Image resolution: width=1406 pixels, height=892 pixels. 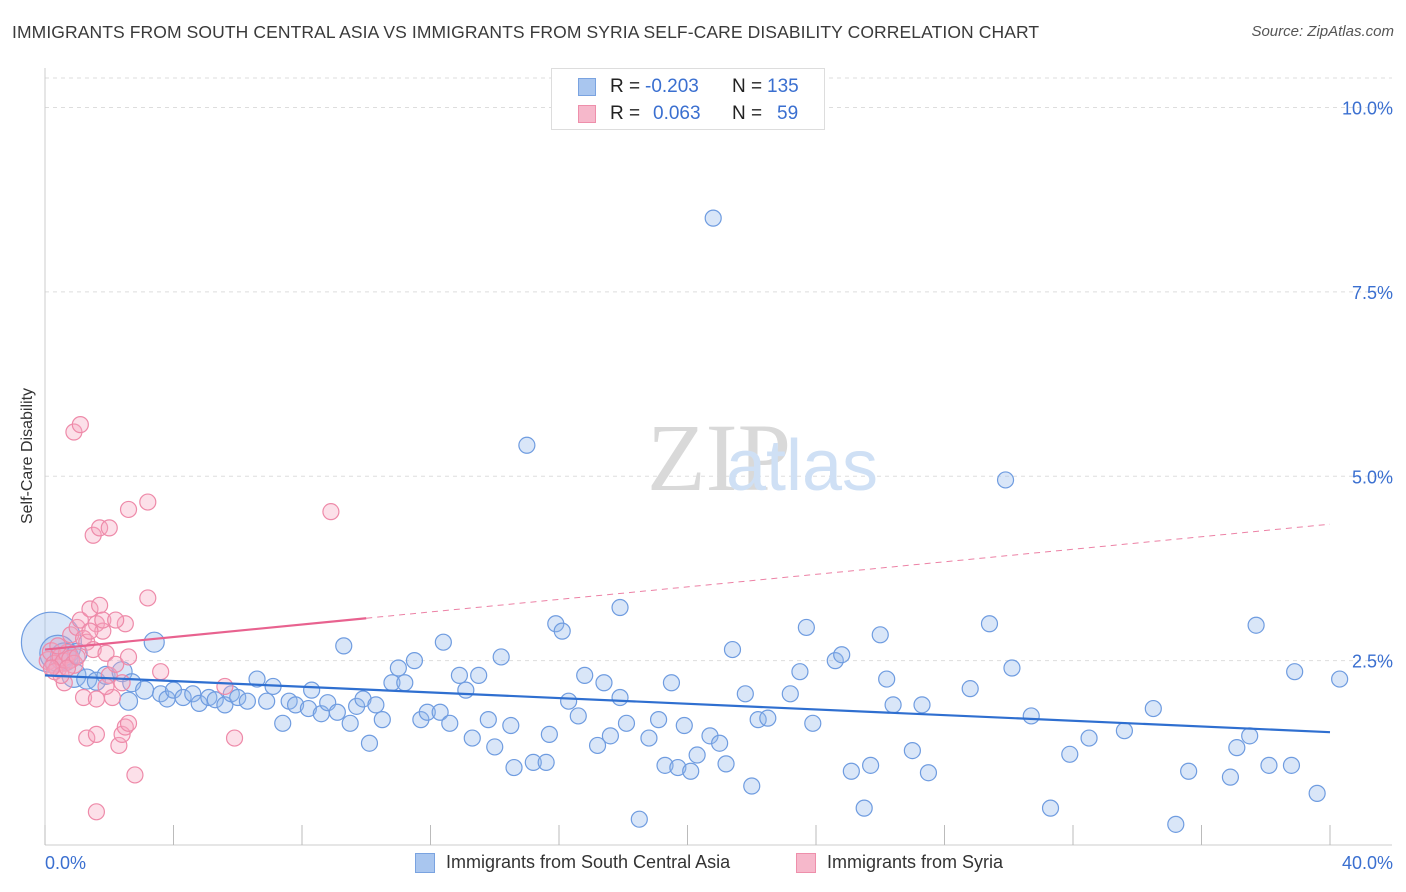 What do you see at coordinates (806, 863) in the screenshot?
I see `legend-swatch-pink` at bounding box center [806, 863].